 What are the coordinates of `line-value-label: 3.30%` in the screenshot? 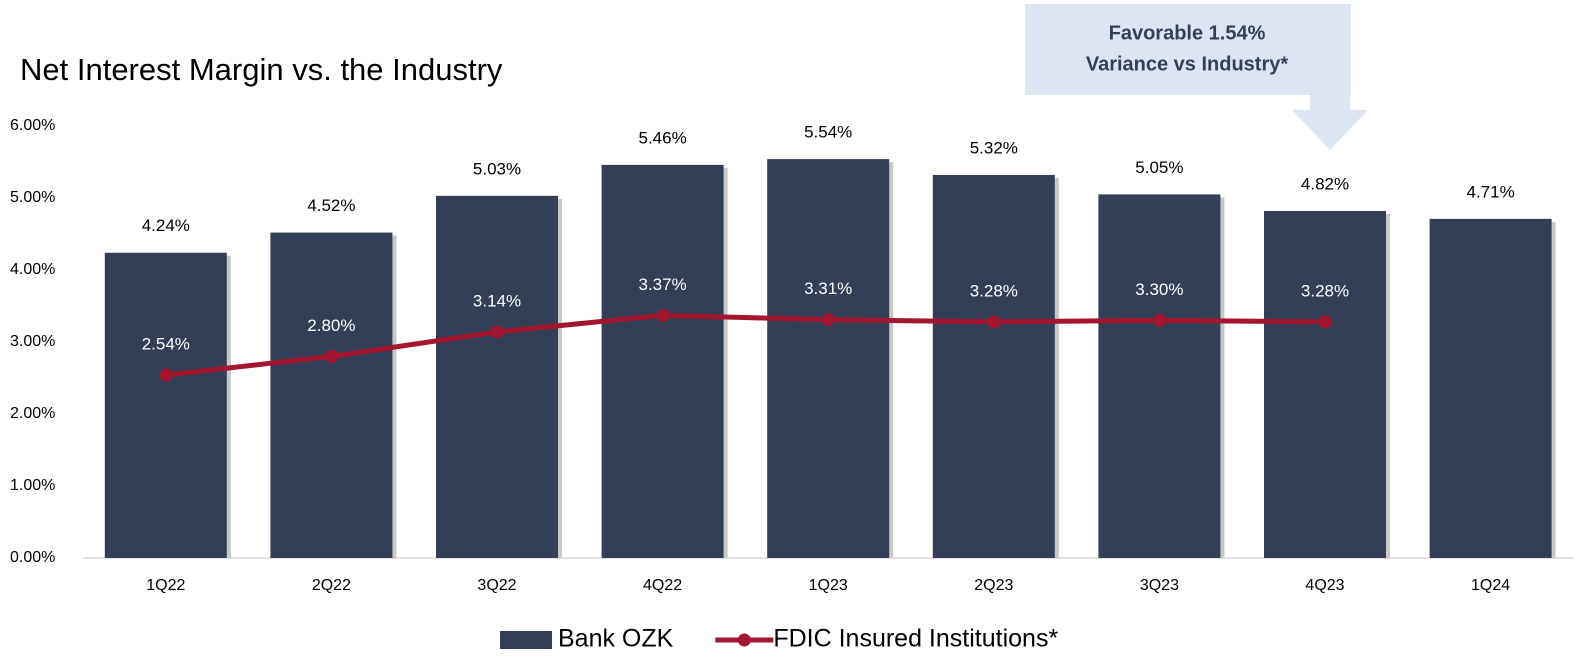 It's located at (1159, 289).